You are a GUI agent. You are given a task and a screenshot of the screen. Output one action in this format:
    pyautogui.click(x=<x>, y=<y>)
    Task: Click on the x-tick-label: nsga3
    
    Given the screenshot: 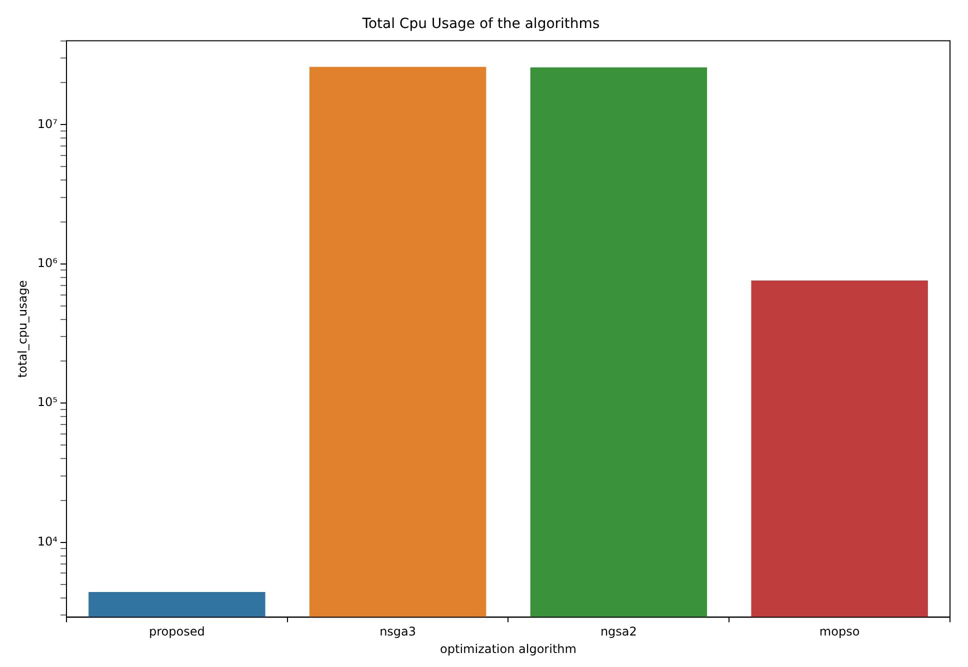 What is the action you would take?
    pyautogui.click(x=398, y=631)
    